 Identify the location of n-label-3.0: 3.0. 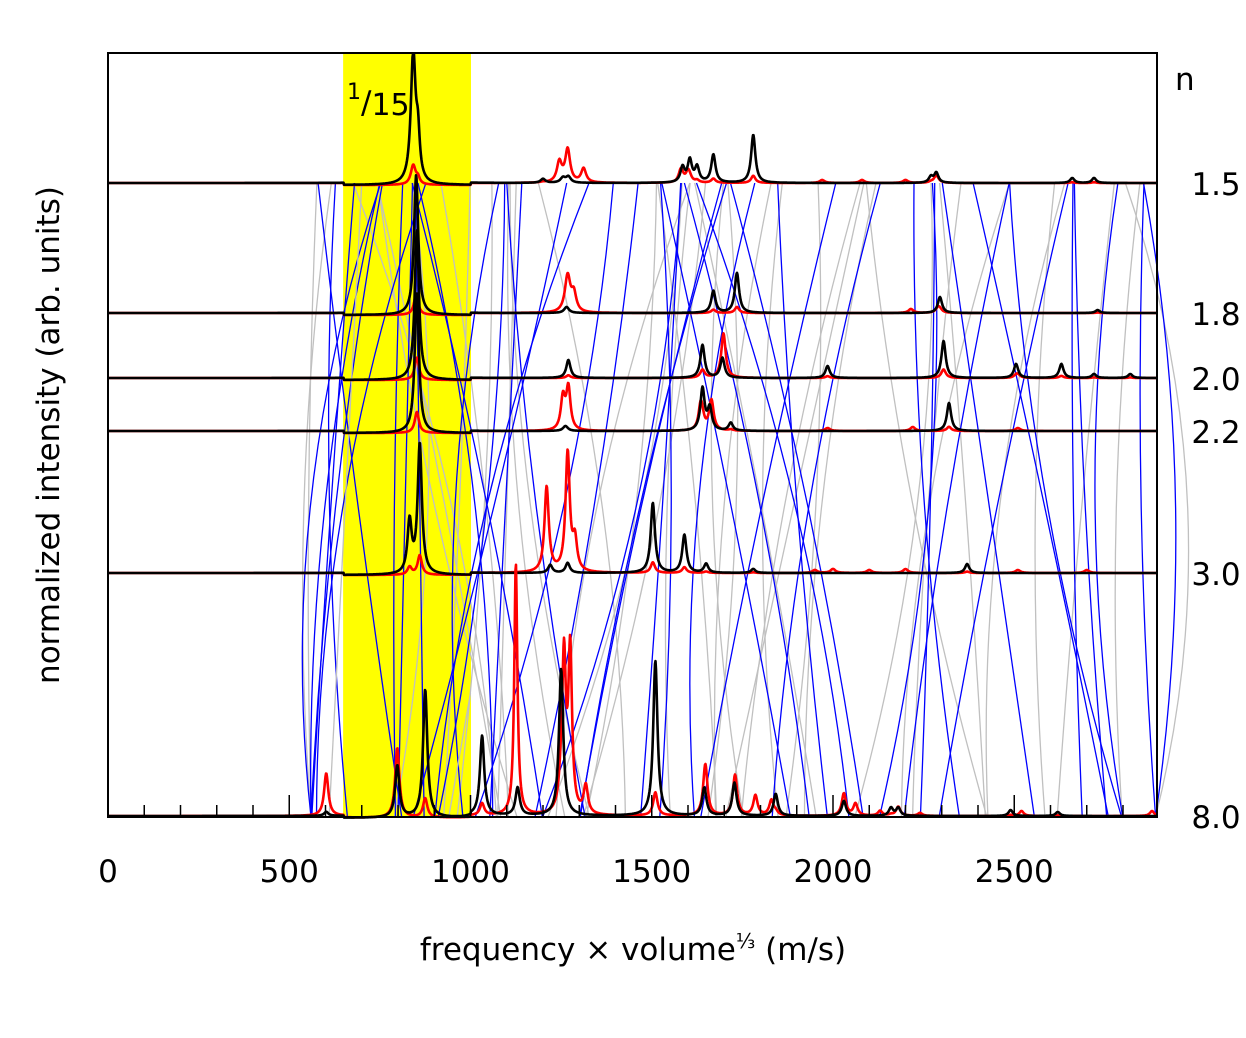
(1215, 575).